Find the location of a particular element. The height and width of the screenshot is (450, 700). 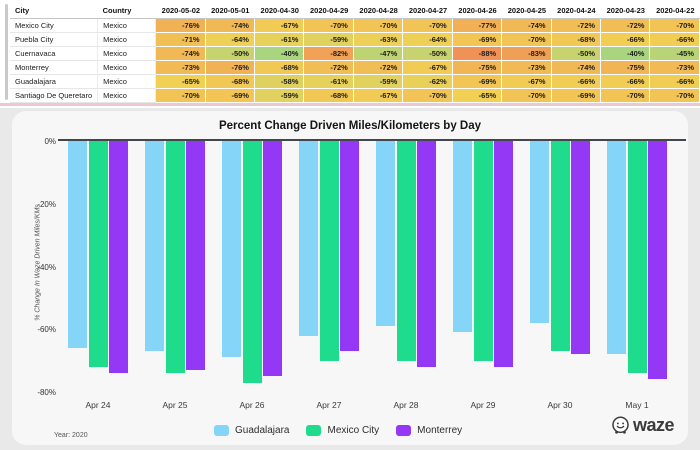

city-cell: Monterrey is located at coordinates (54, 67).